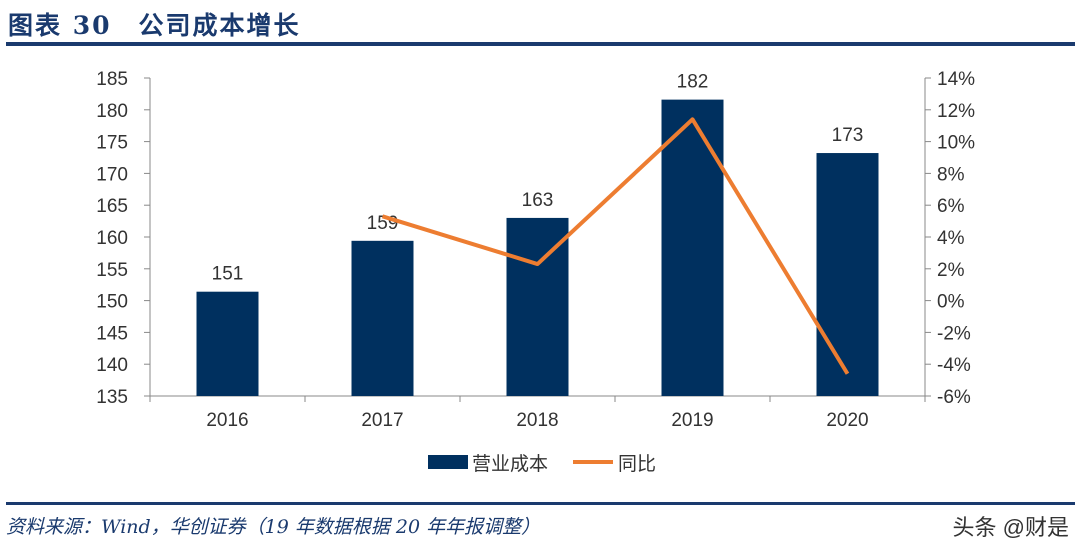  I want to click on left-tick-label: 180, so click(112, 111).